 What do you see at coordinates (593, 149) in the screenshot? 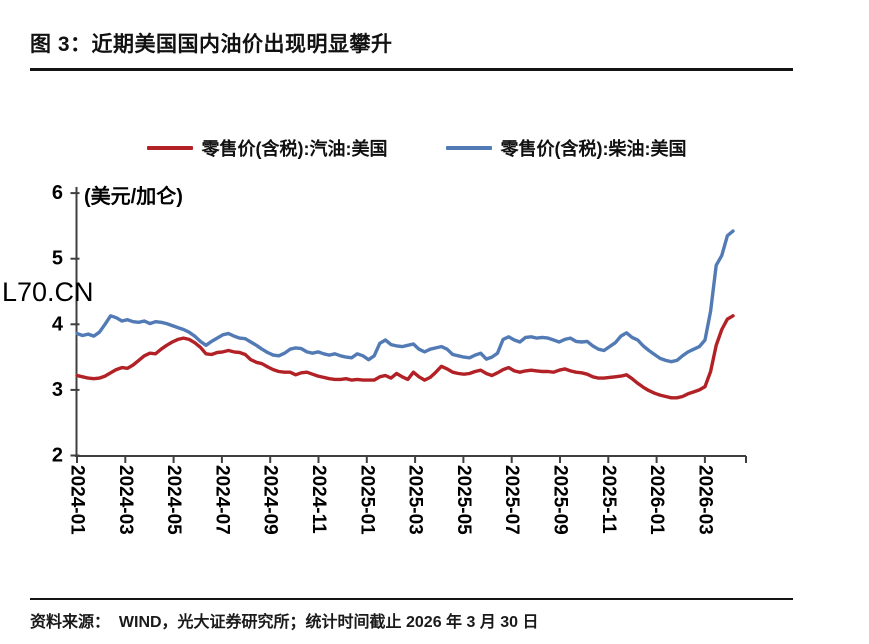
I see `legend-label-diesel: 零售价(含税):柴油:美国` at bounding box center [593, 149].